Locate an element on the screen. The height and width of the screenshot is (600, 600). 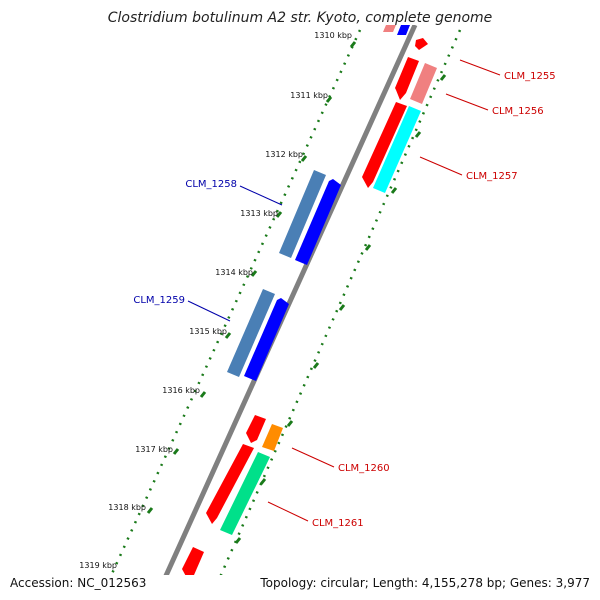
tick-label: 1318 kbp is located at coordinates (127, 507).